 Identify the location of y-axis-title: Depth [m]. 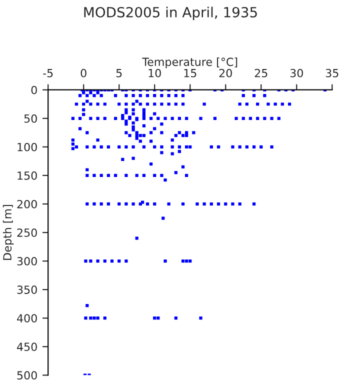
(8, 232).